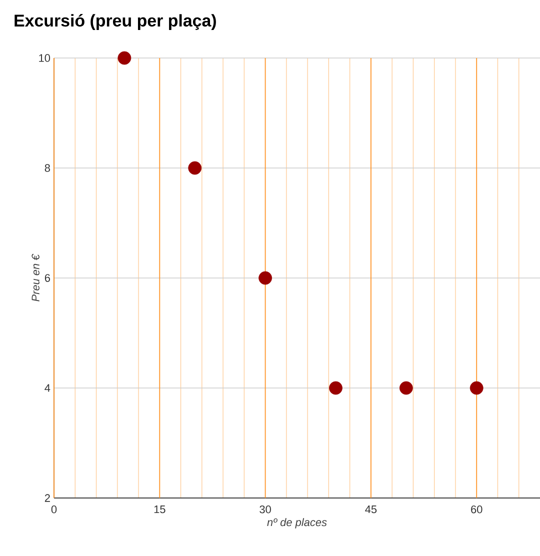  I want to click on y-tick-label: 4, so click(47, 388).